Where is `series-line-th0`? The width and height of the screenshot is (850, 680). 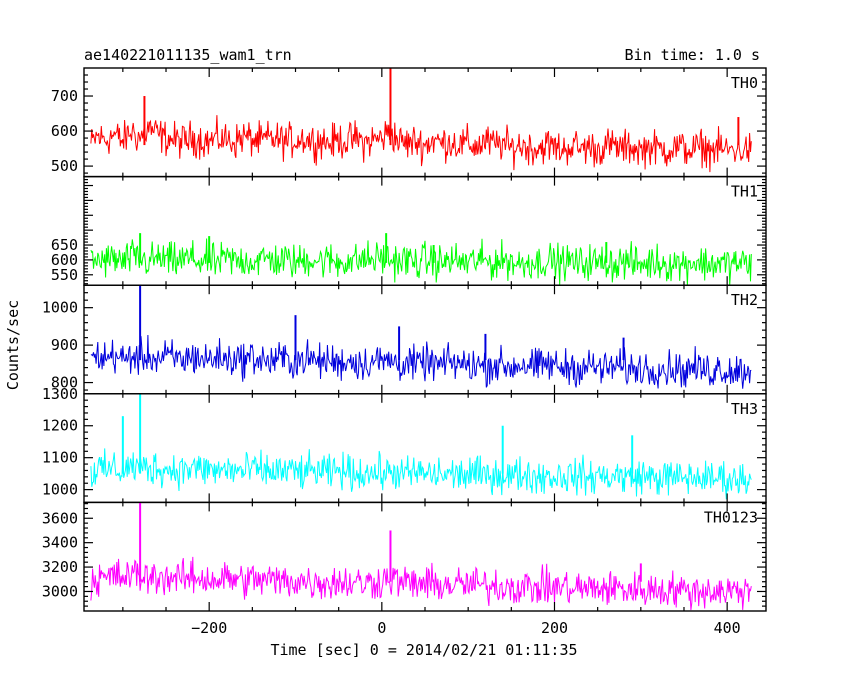 series-line-th0 is located at coordinates (421, 144).